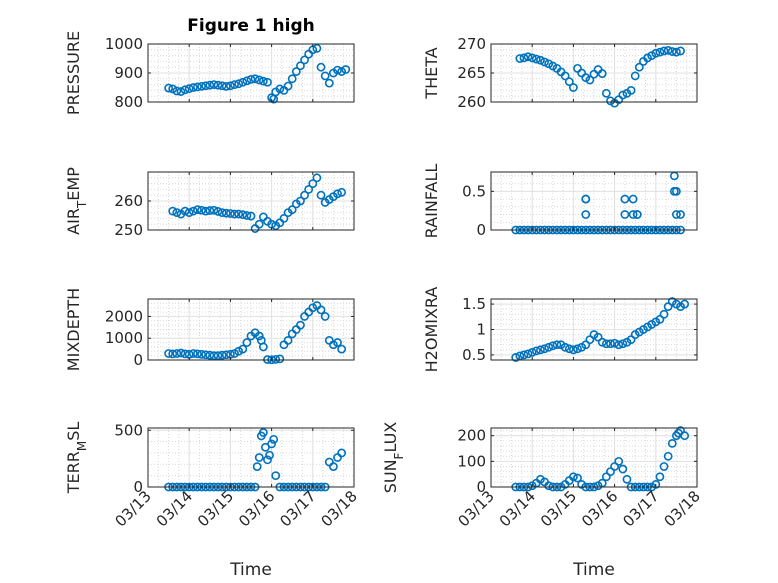 The image size is (778, 583). I want to click on y-axis-label: TERRMSL, so click(76, 458).